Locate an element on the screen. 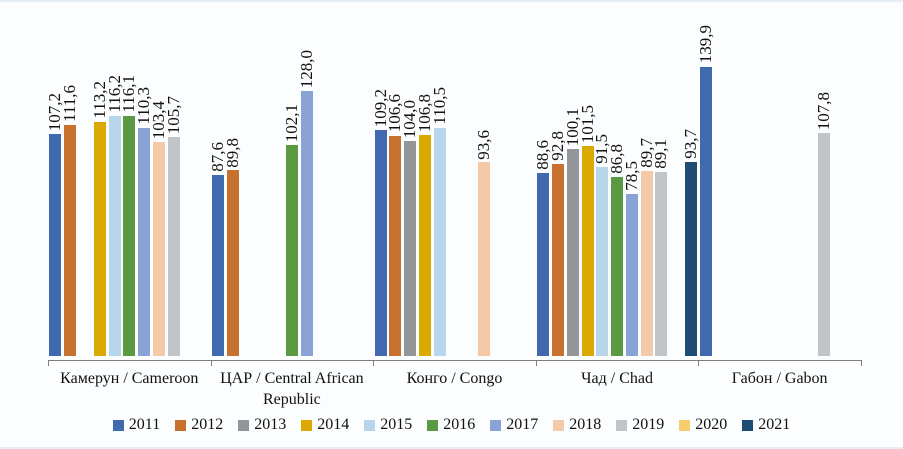 This screenshot has height=449, width=903. legend-year-label: 2017 is located at coordinates (522, 424).